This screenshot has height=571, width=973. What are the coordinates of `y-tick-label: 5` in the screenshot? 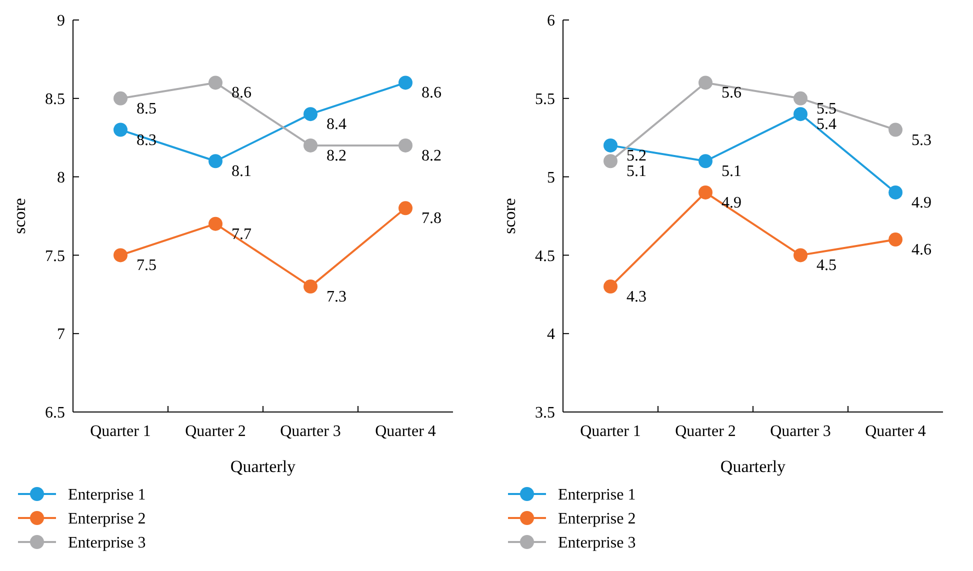 It's located at (551, 177).